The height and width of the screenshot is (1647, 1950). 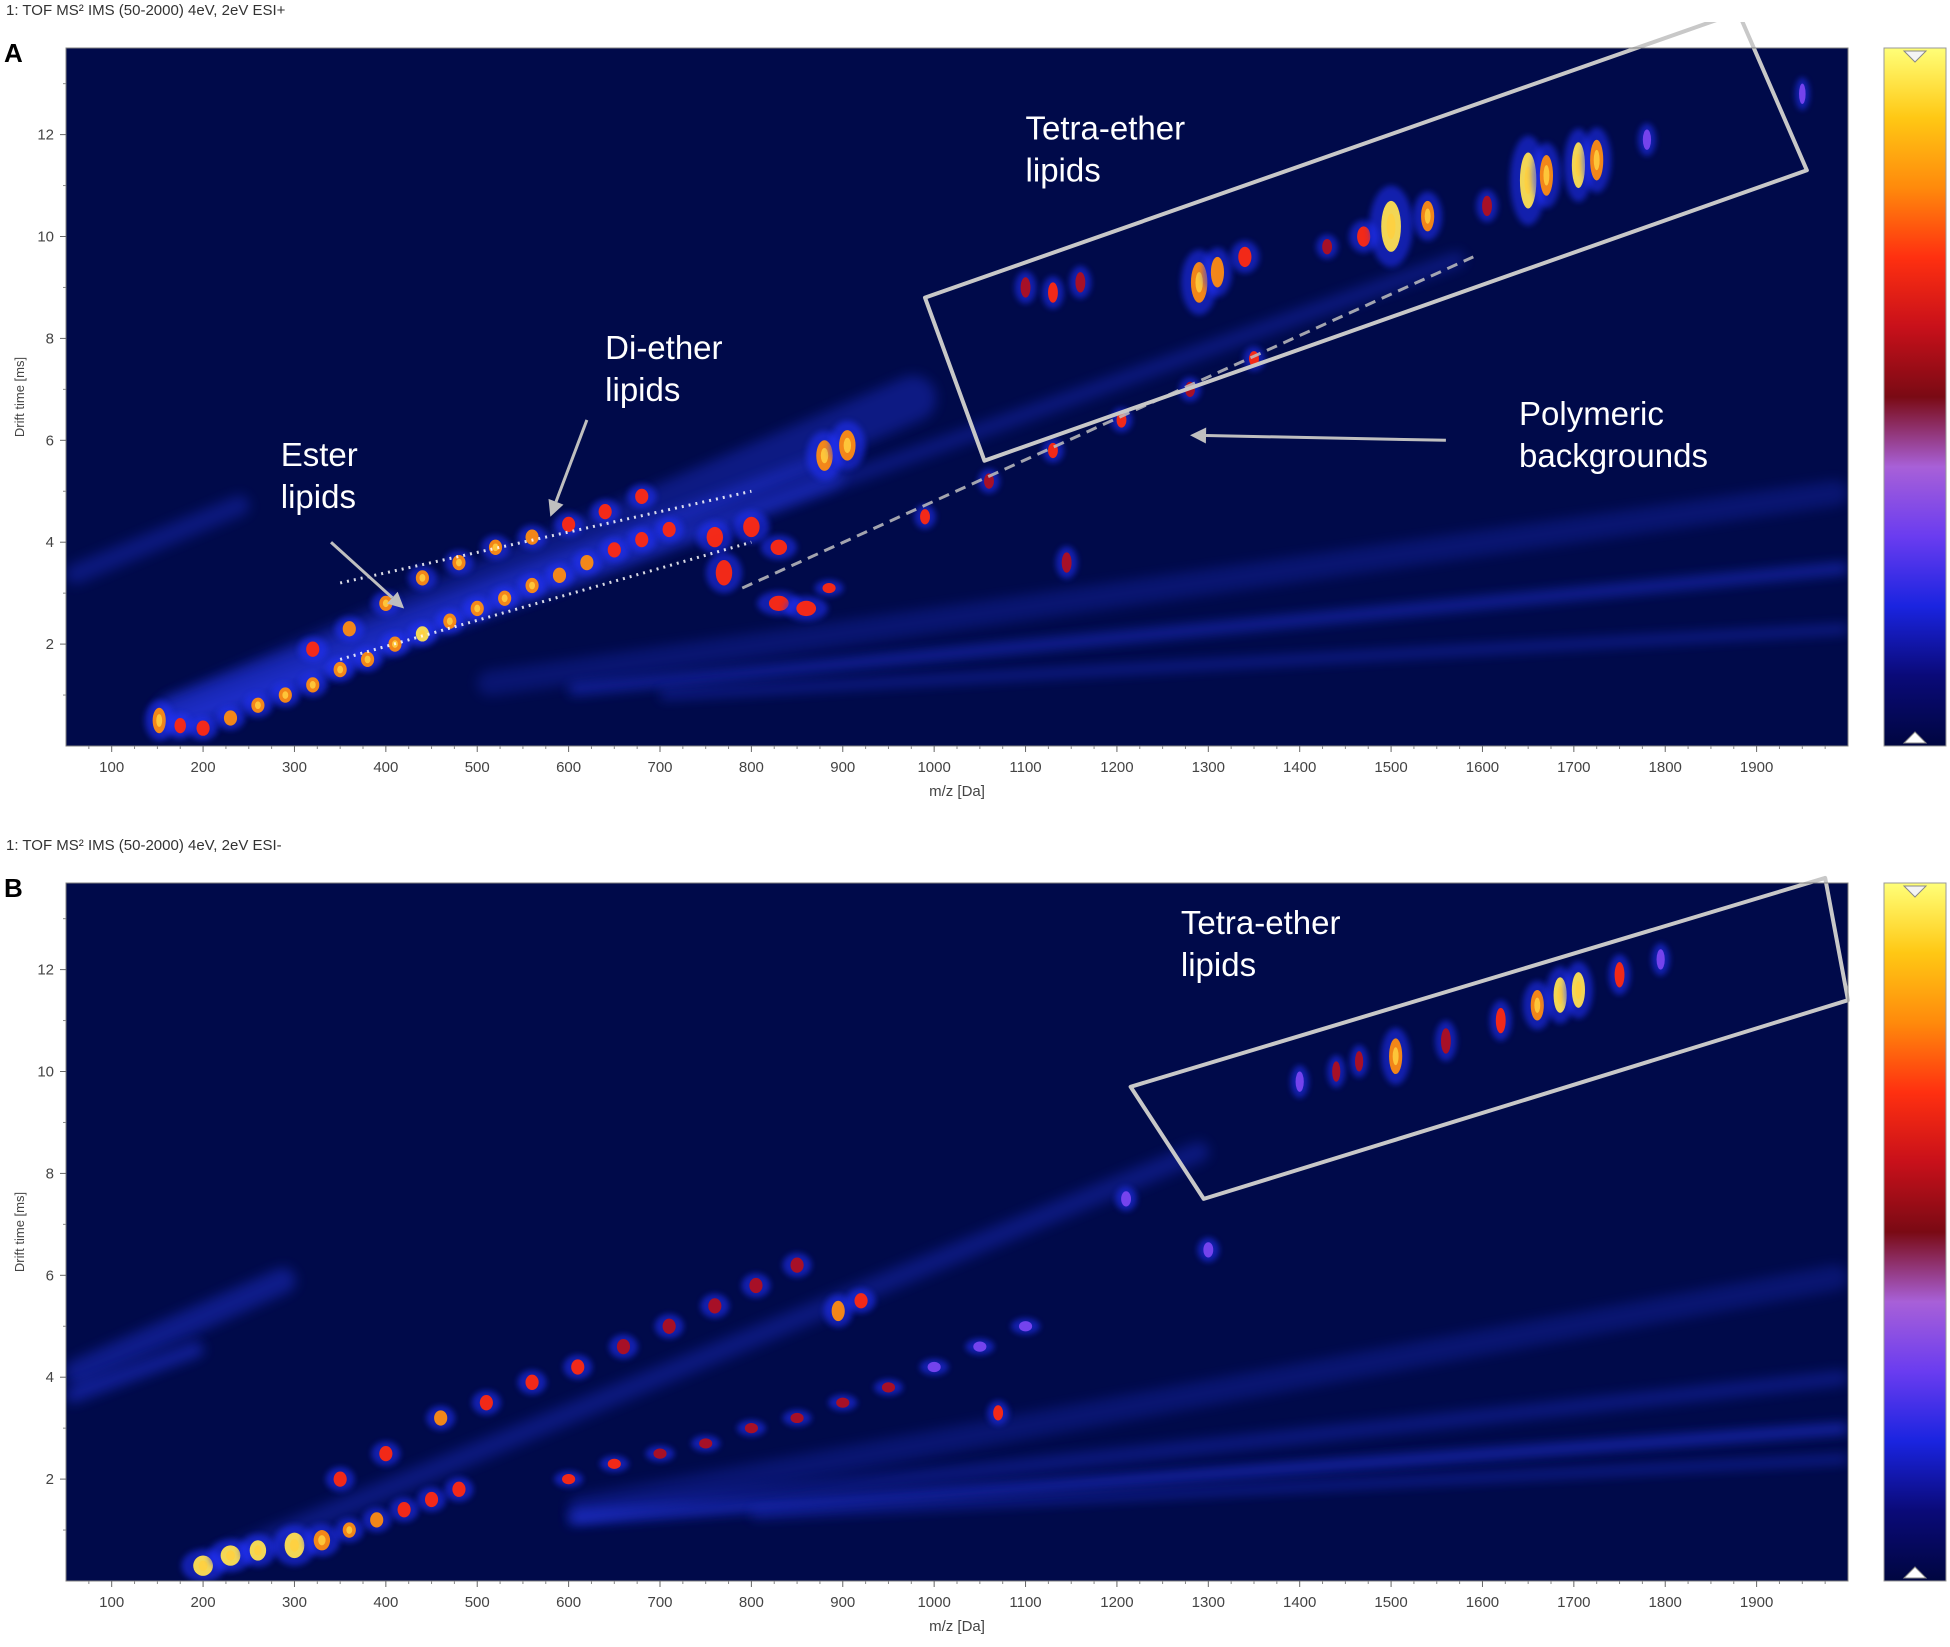 I want to click on y-tick-label: 4, so click(x=50, y=542).